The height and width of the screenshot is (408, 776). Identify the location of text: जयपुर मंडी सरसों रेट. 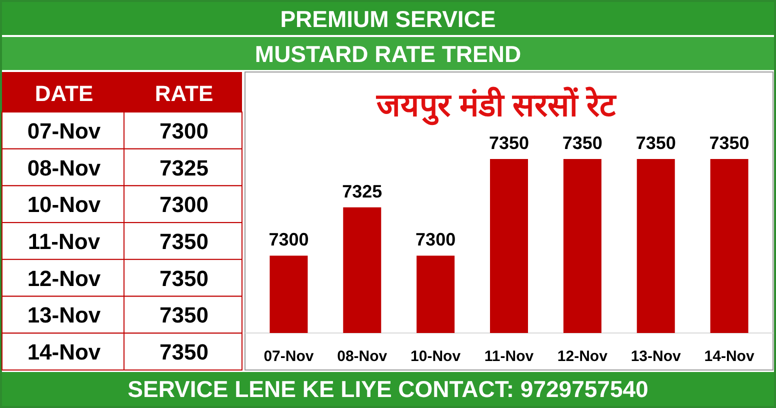
(497, 106).